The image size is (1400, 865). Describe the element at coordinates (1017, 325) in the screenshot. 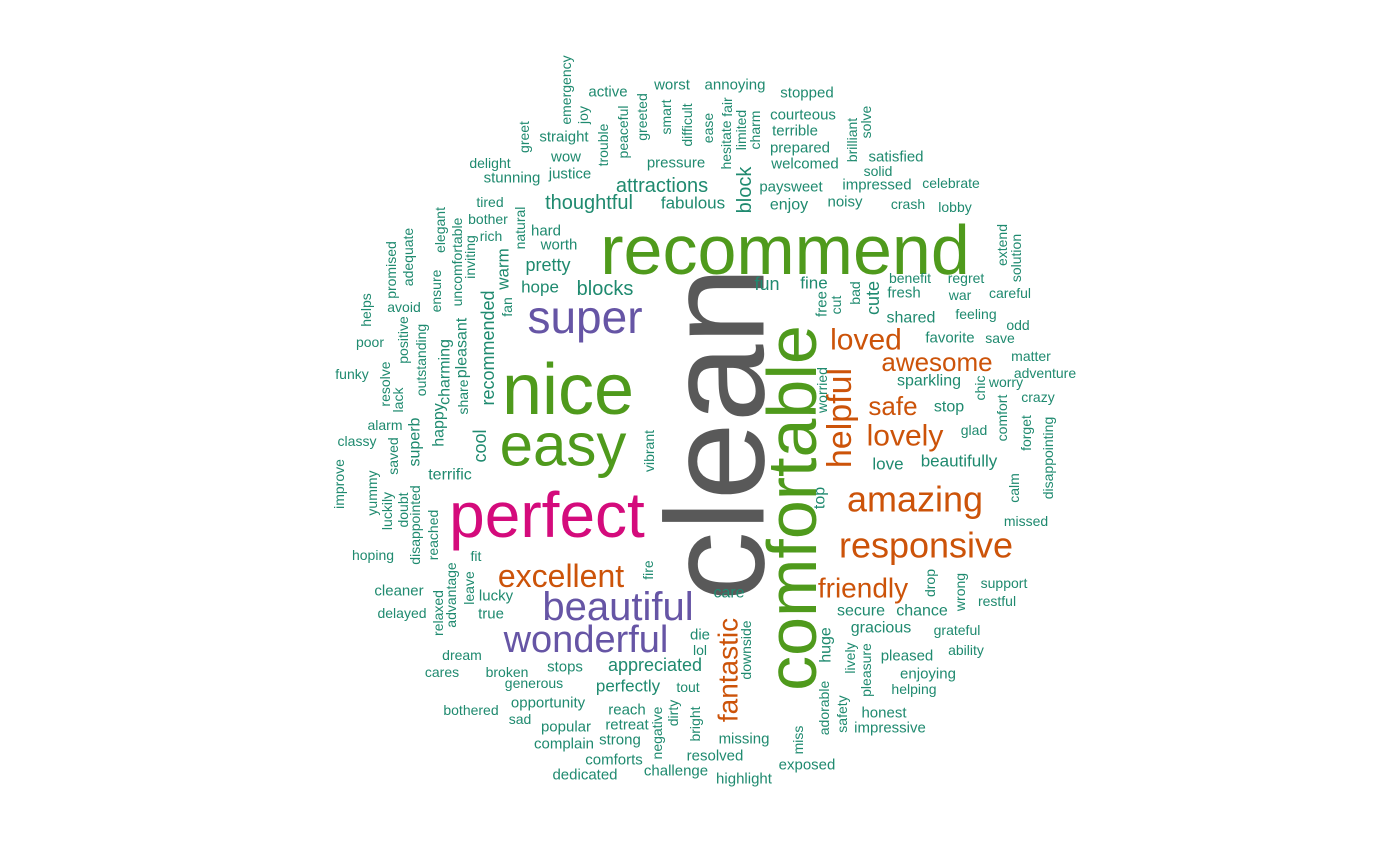

I see `word-odd: odd` at that location.